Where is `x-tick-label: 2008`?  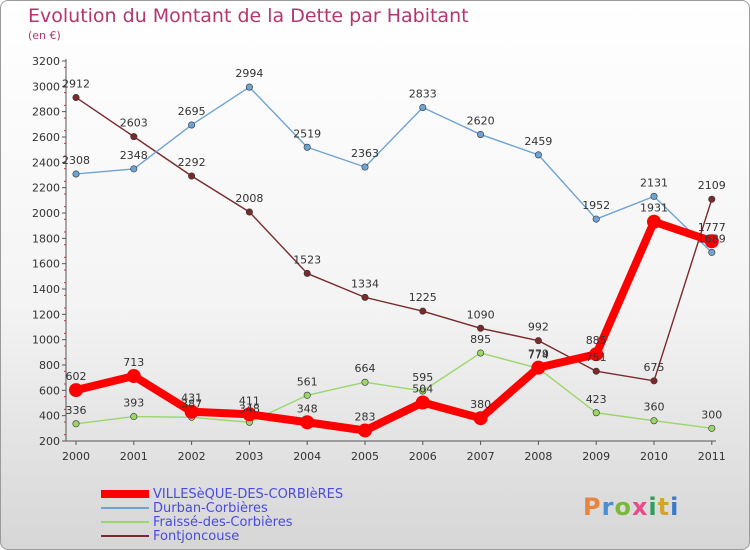
x-tick-label: 2008 is located at coordinates (538, 456).